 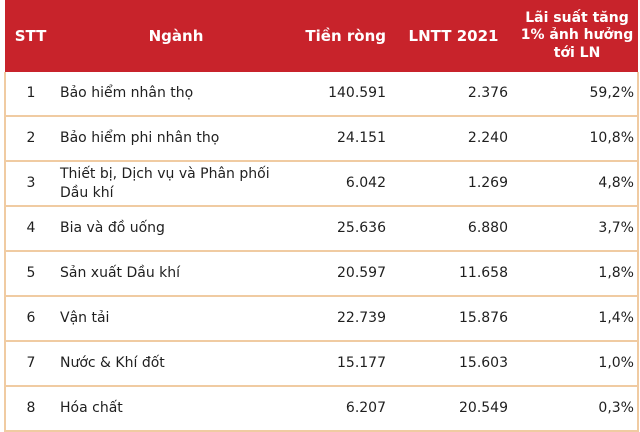 What do you see at coordinates (176, 274) in the screenshot?
I see `cell-industry: Sản xuất Dầu khí` at bounding box center [176, 274].